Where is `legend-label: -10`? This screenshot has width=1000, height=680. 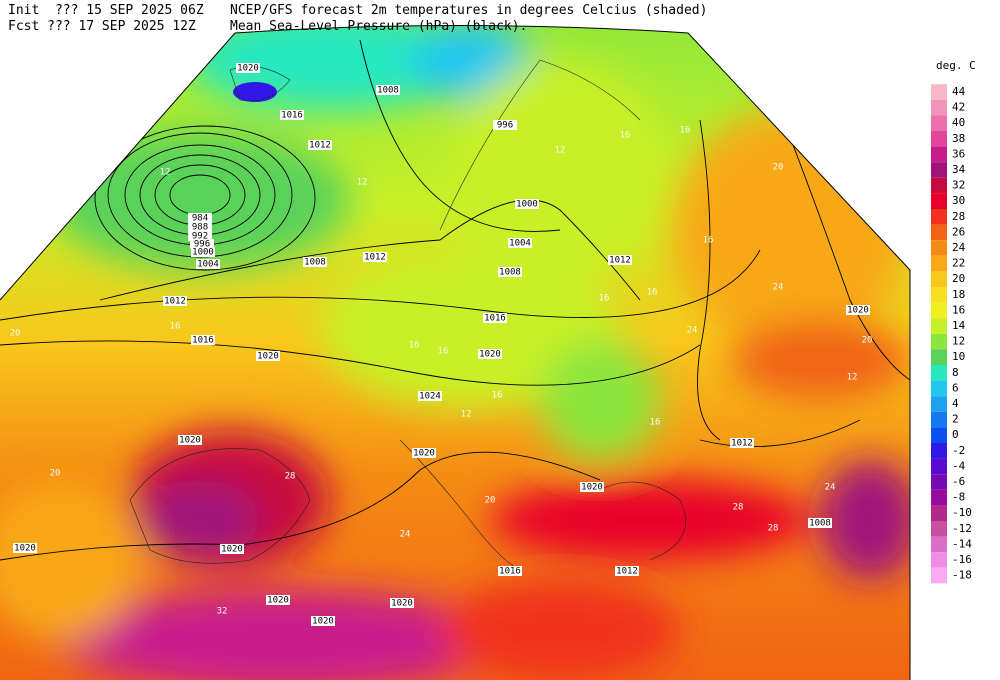
legend-label: -10 is located at coordinates (962, 512).